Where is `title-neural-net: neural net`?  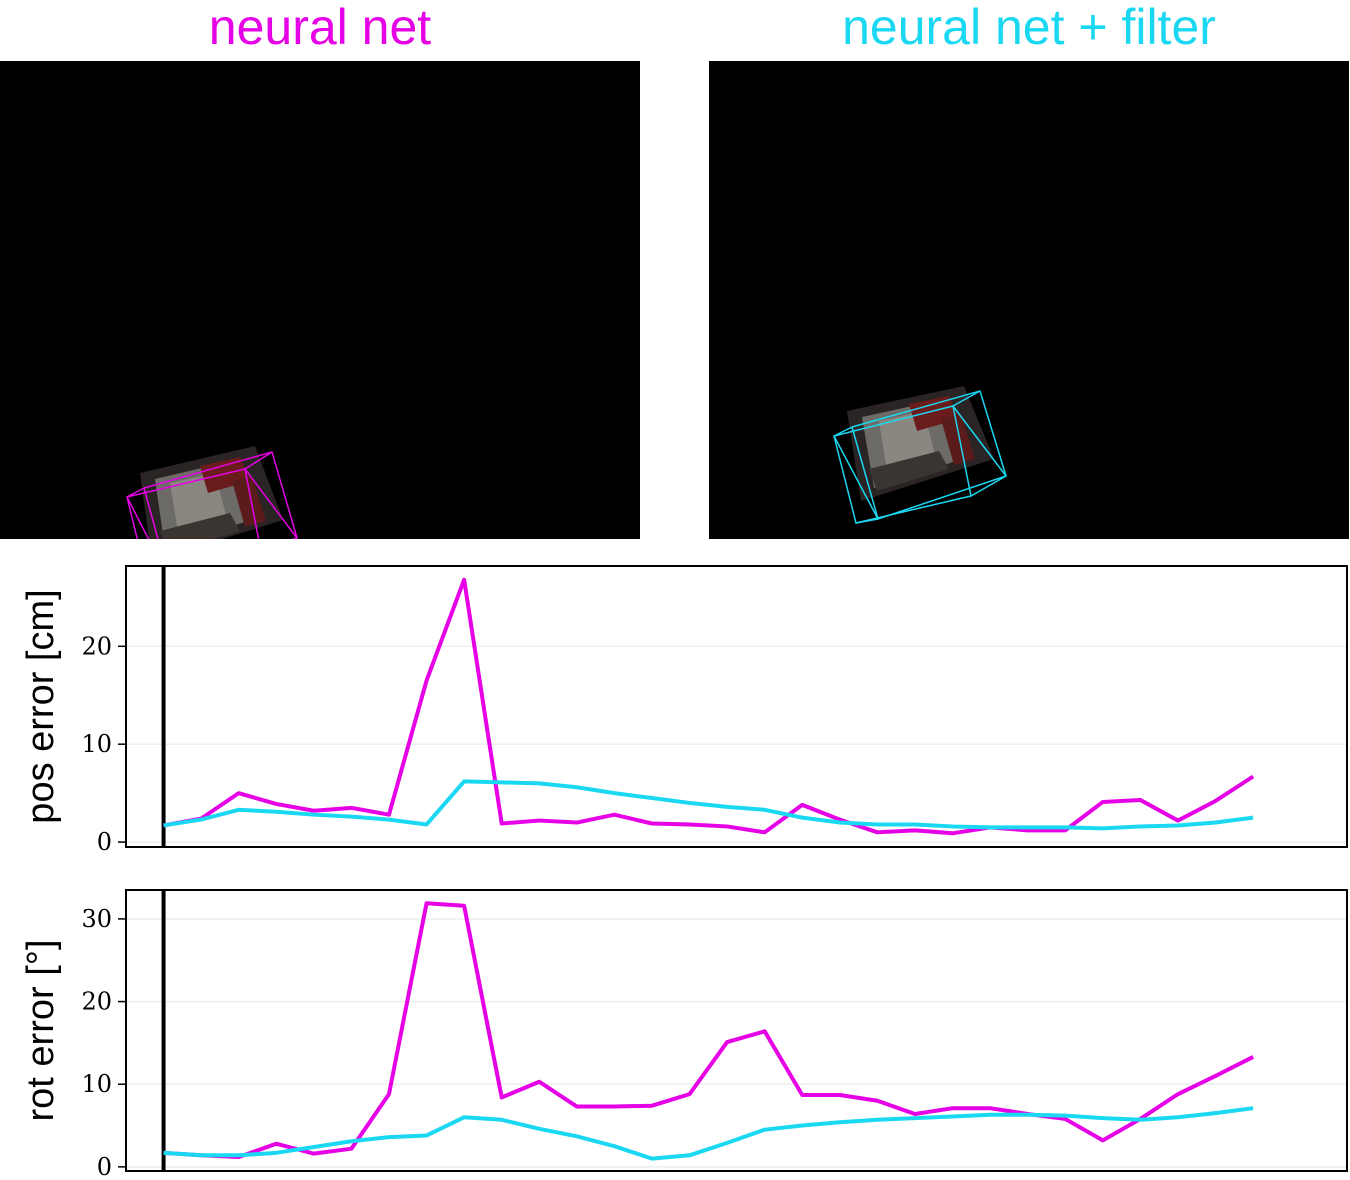
title-neural-net: neural net is located at coordinates (320, 27).